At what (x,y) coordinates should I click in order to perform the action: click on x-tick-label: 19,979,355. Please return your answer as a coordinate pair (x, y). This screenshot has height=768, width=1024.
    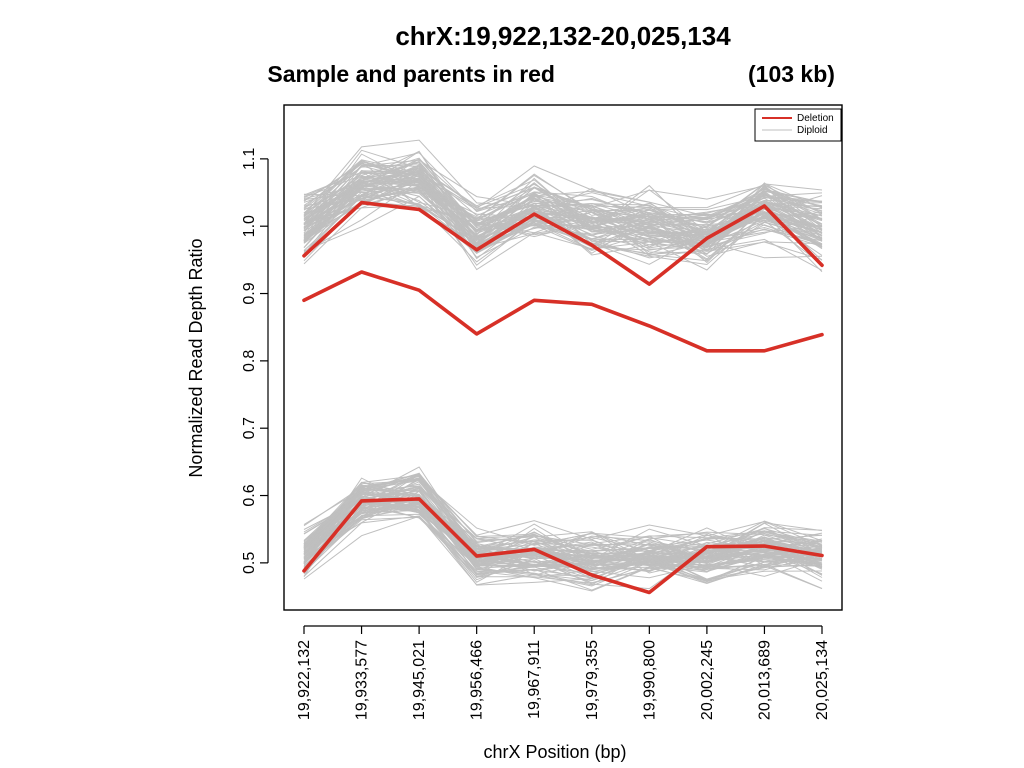
    Looking at the image, I should click on (592, 680).